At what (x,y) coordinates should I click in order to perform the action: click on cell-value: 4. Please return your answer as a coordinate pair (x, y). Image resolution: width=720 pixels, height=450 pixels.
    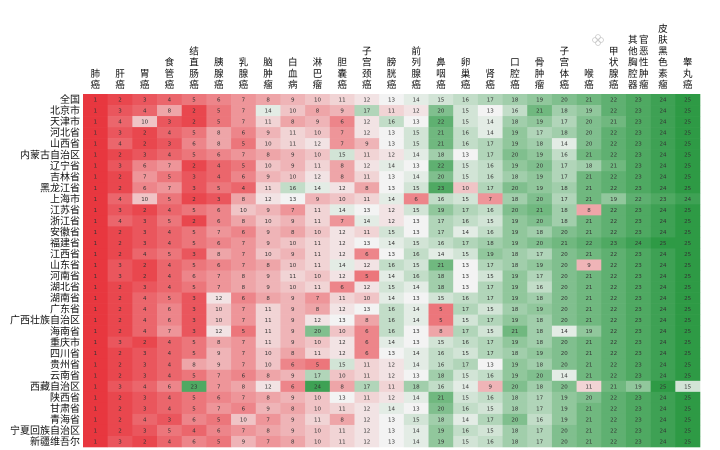
    Looking at the image, I should click on (170, 354).